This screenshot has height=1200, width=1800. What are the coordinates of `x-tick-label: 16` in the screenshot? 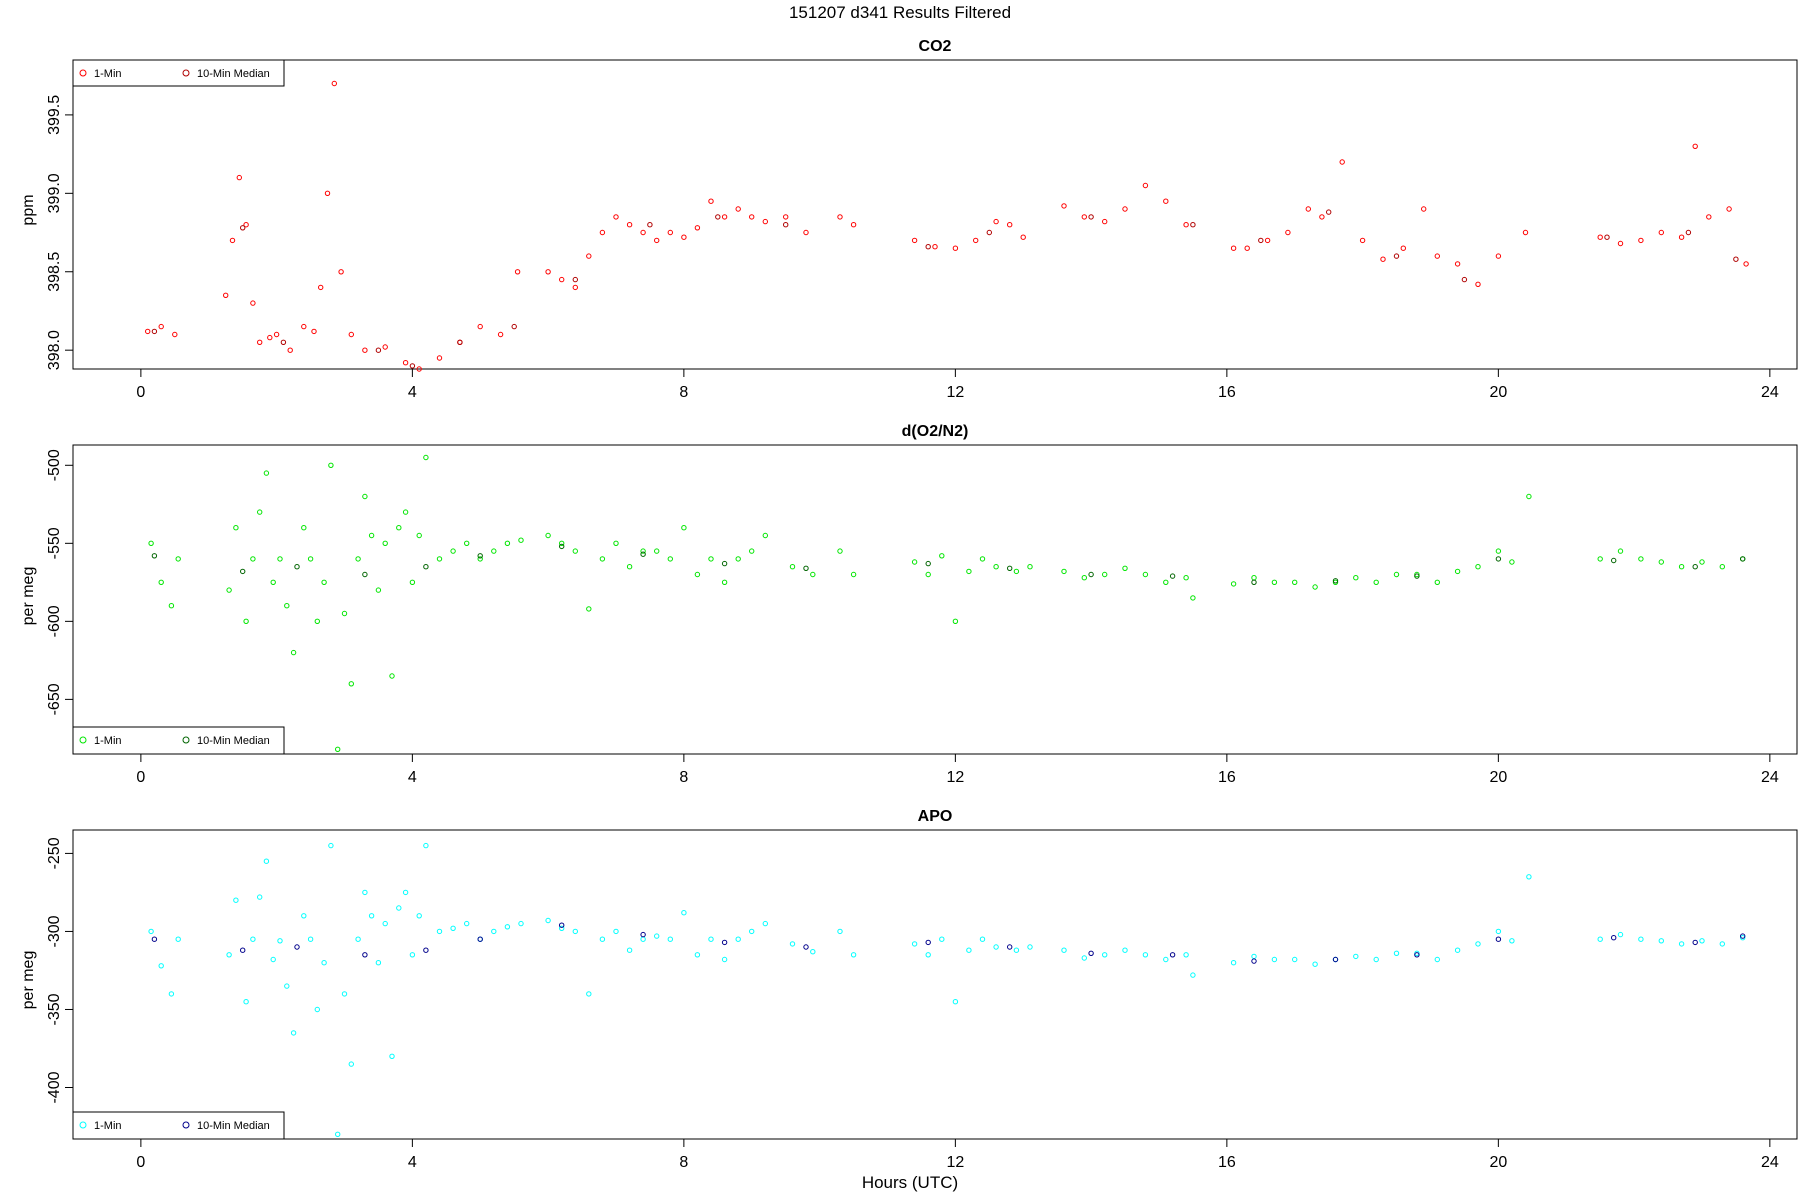 It's located at (1227, 1162).